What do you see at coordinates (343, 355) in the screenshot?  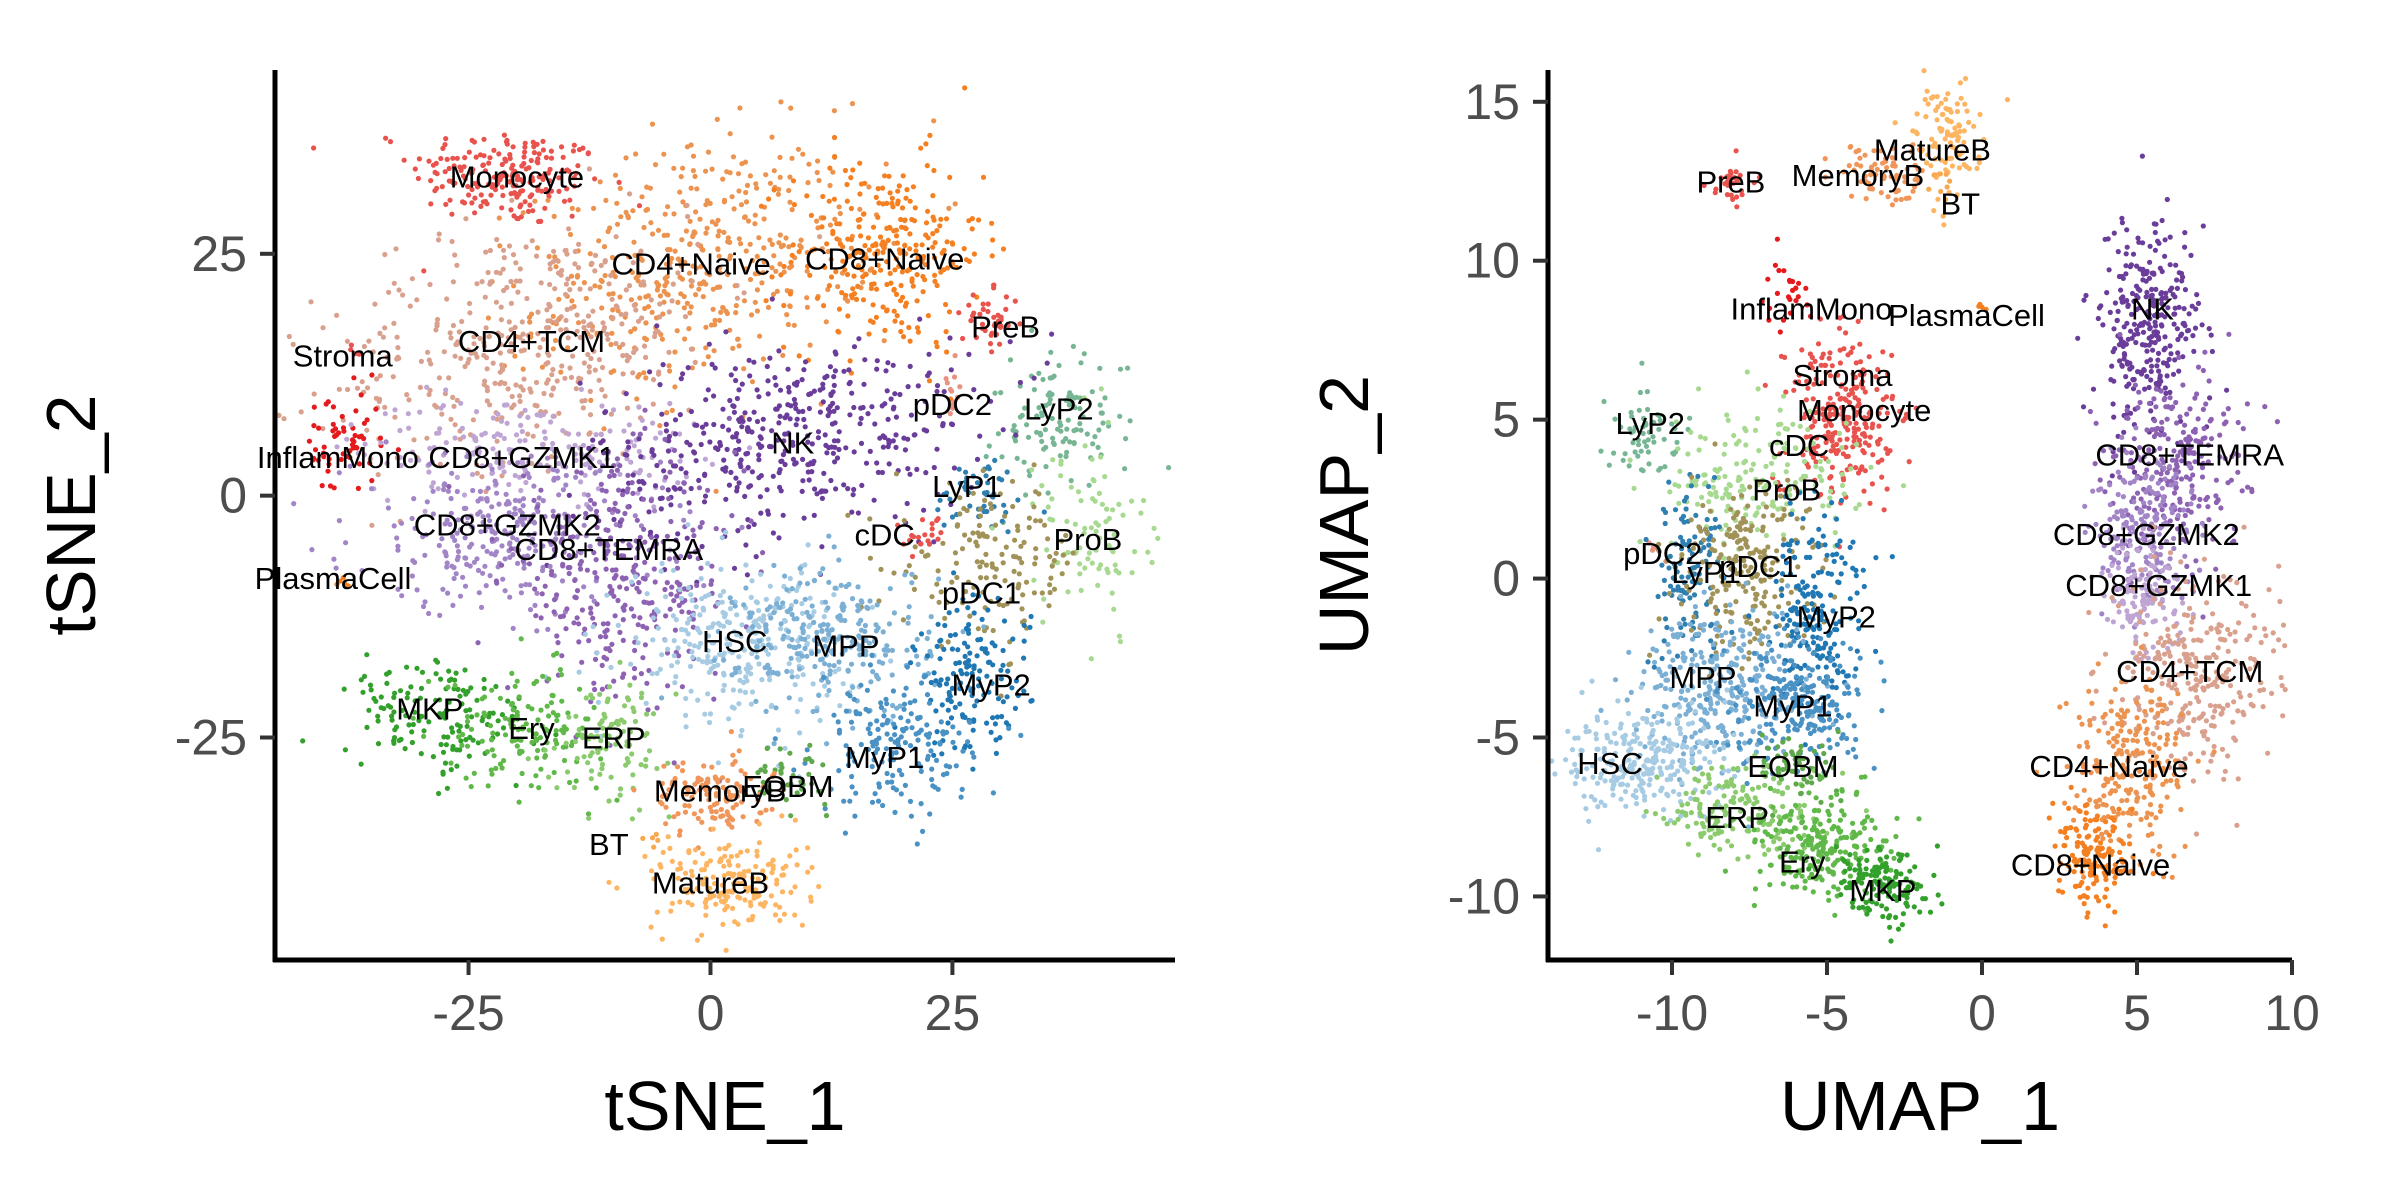 I see `cluster-label: Stroma` at bounding box center [343, 355].